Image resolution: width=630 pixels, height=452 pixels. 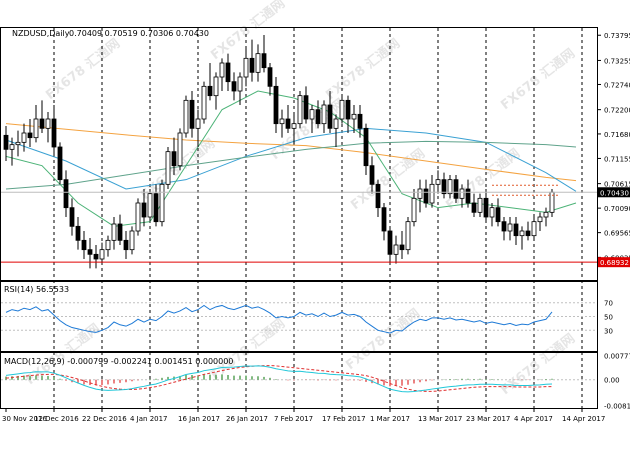 What do you see at coordinates (139, 33) in the screenshot?
I see `ohlc-readout: 0.70409 0.70519 0.70306 0.70430` at bounding box center [139, 33].